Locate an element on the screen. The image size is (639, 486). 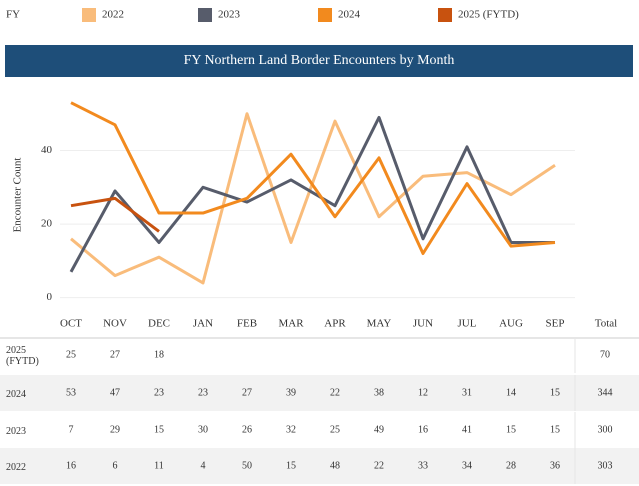
x-tick-label: DEC is located at coordinates (159, 324).